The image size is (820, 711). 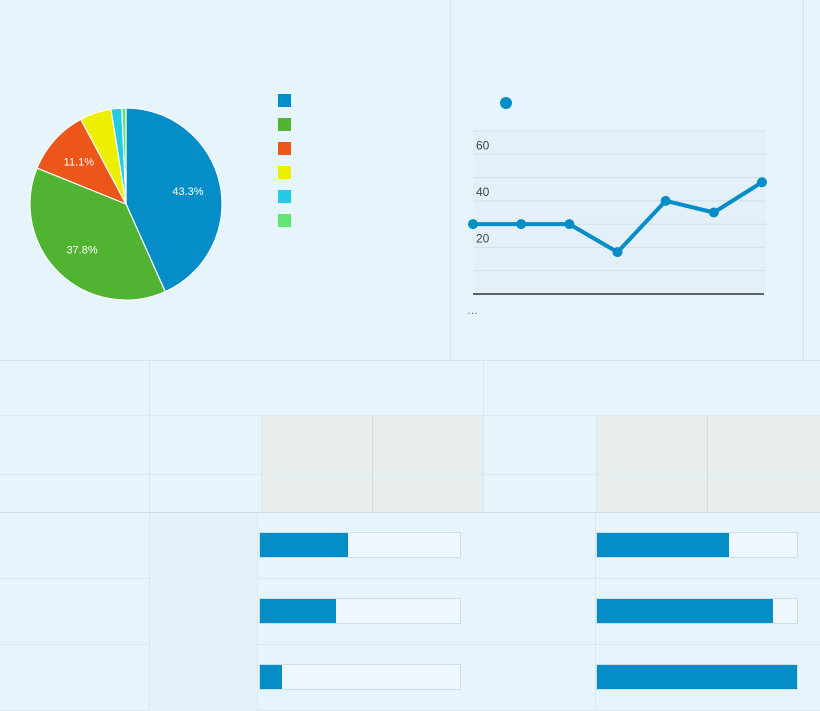 I want to click on next-chart-panel-edge, so click(x=812, y=180).